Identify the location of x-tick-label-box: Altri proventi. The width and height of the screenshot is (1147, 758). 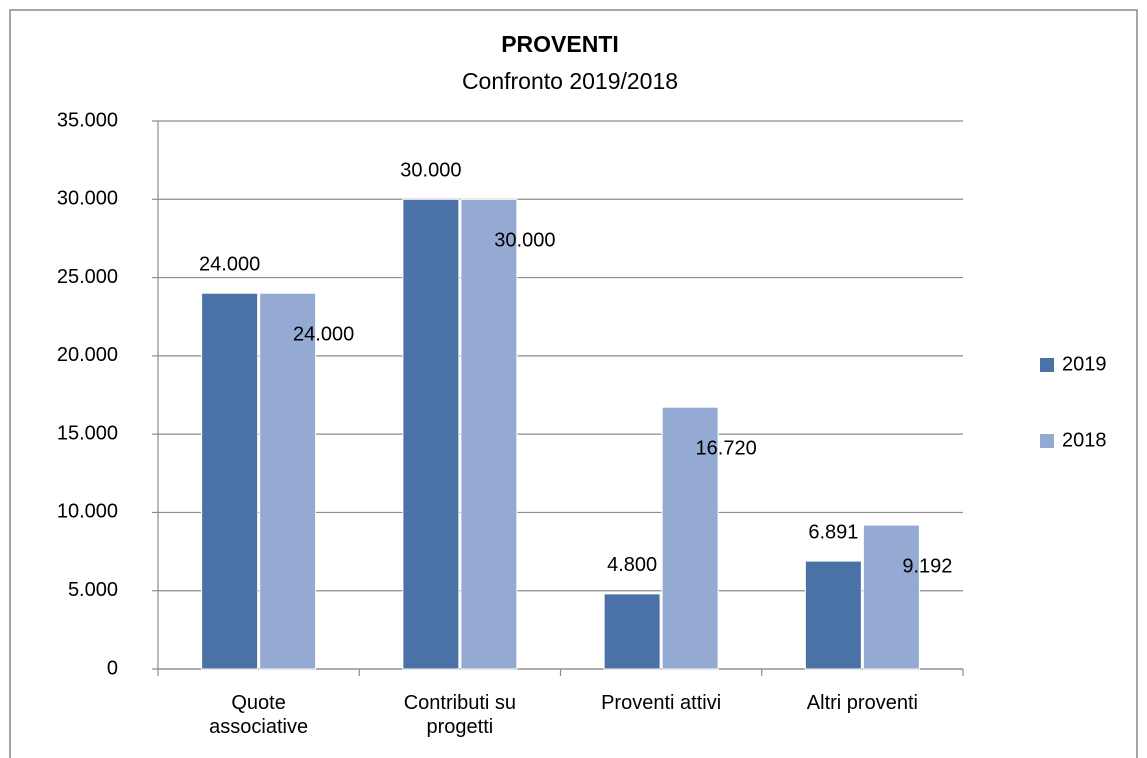
(862, 703).